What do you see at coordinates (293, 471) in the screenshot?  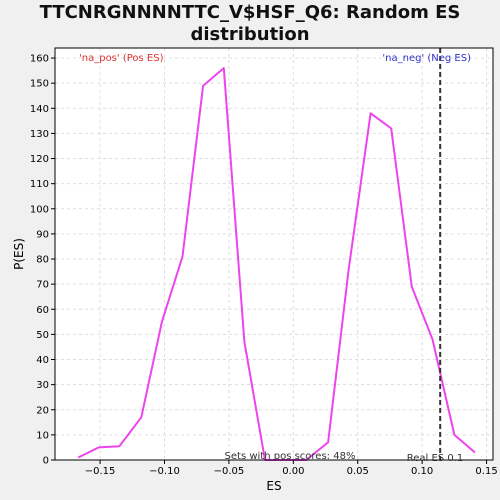 I see `x-tick-label: 0.00` at bounding box center [293, 471].